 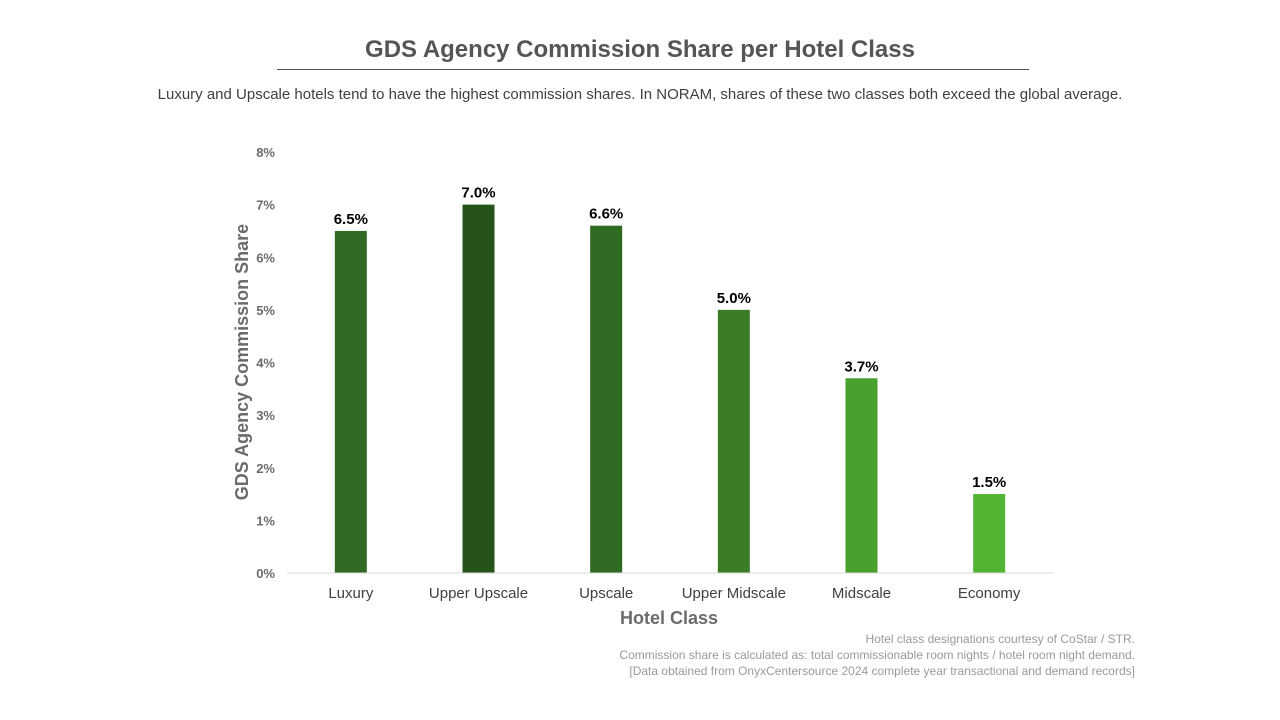 I want to click on x-tick-label: Upscale, so click(x=606, y=593).